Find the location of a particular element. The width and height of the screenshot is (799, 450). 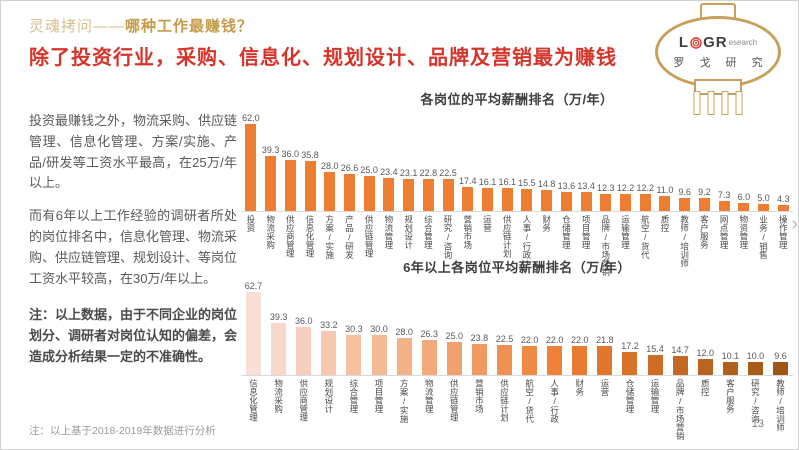

bar-value-label: 22.5 is located at coordinates (448, 173).